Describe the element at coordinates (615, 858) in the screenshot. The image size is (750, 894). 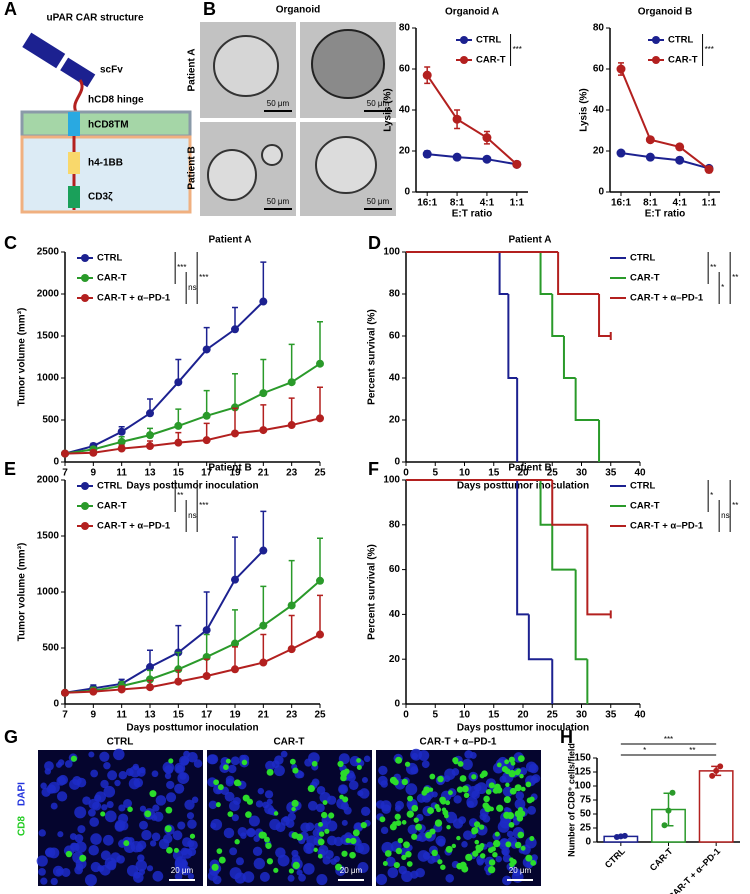
I see `x-tick-label: CTRL` at that location.